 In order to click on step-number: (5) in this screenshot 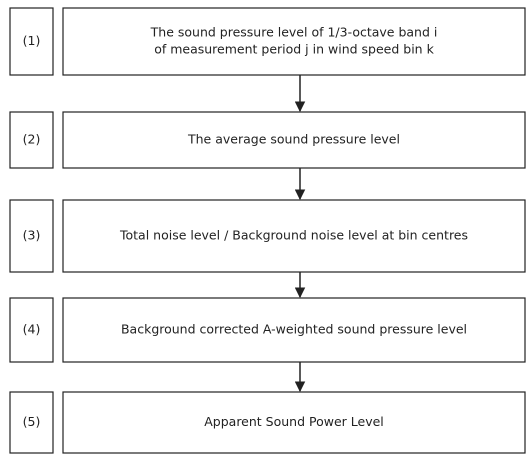, I will do `click(32, 421)`.